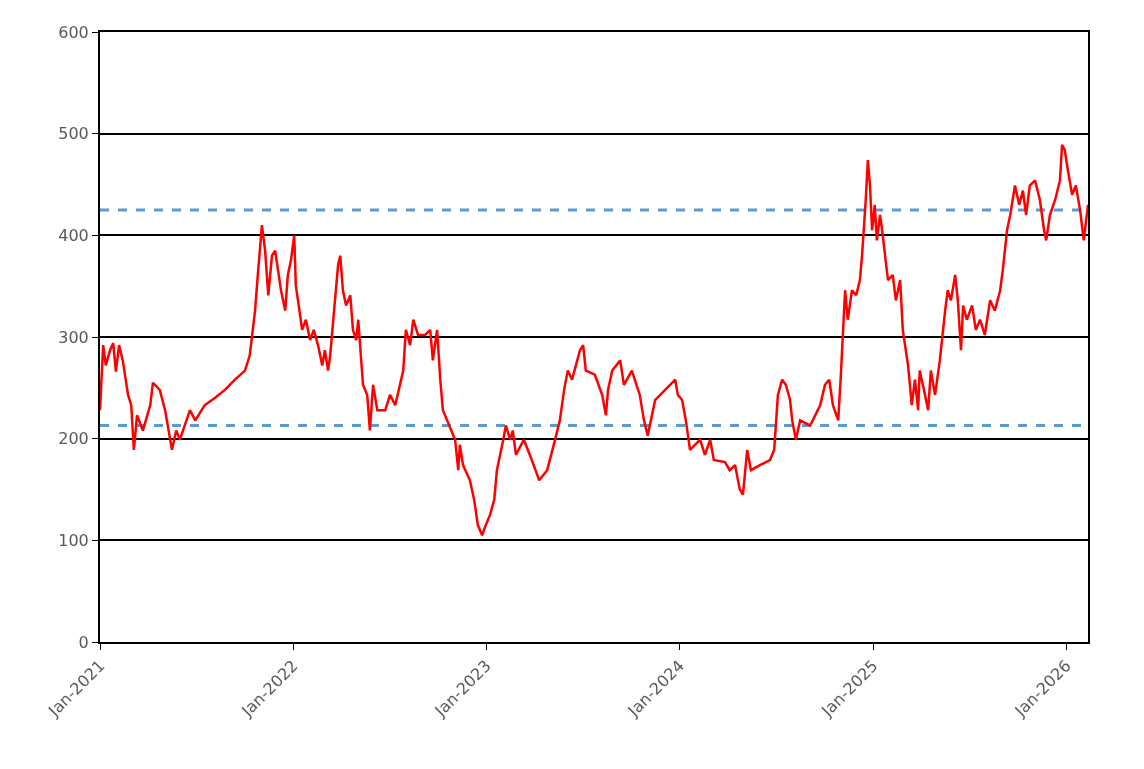 The width and height of the screenshot is (1144, 769). What do you see at coordinates (73, 235) in the screenshot?
I see `y-tick-label: 400` at bounding box center [73, 235].